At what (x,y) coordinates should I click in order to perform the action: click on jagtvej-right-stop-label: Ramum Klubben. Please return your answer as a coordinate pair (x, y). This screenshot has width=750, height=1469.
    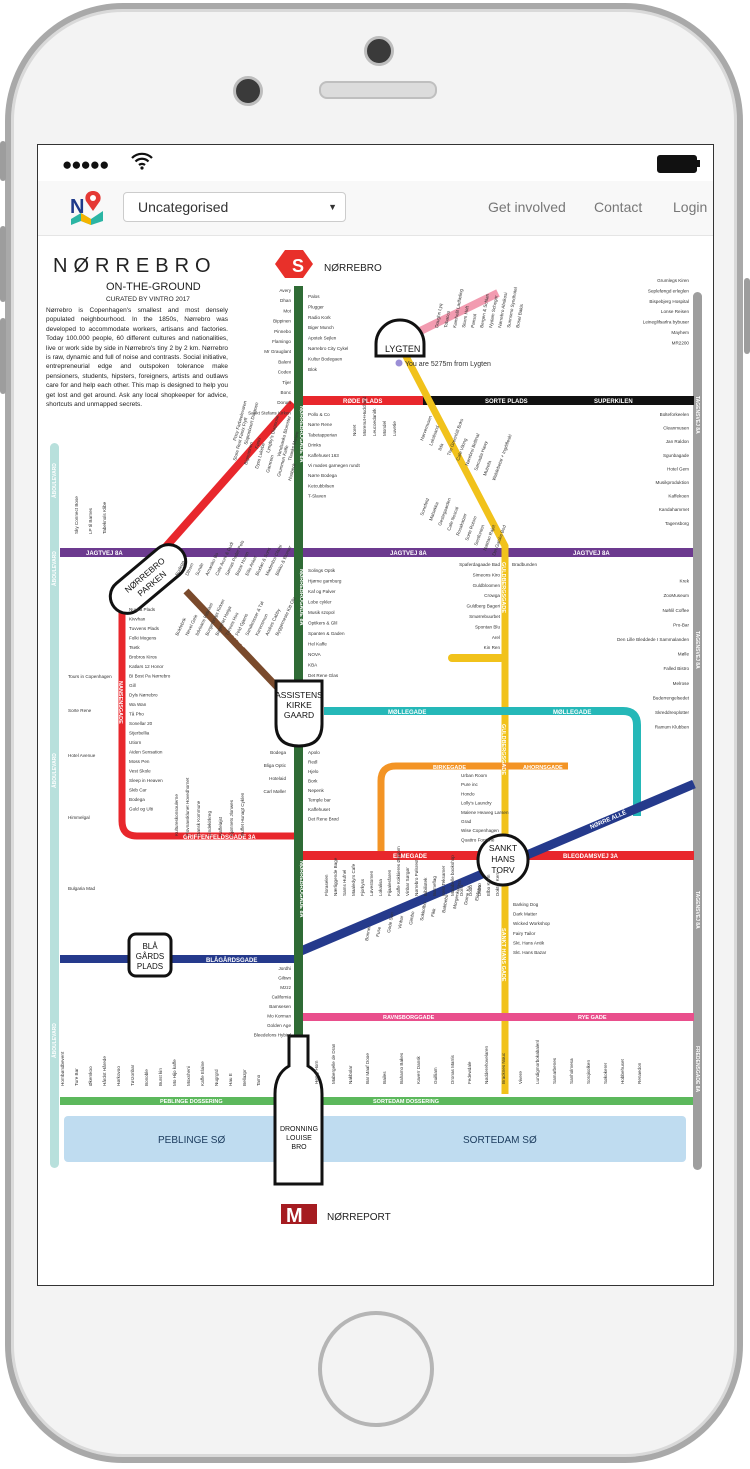
    Looking at the image, I should click on (672, 727).